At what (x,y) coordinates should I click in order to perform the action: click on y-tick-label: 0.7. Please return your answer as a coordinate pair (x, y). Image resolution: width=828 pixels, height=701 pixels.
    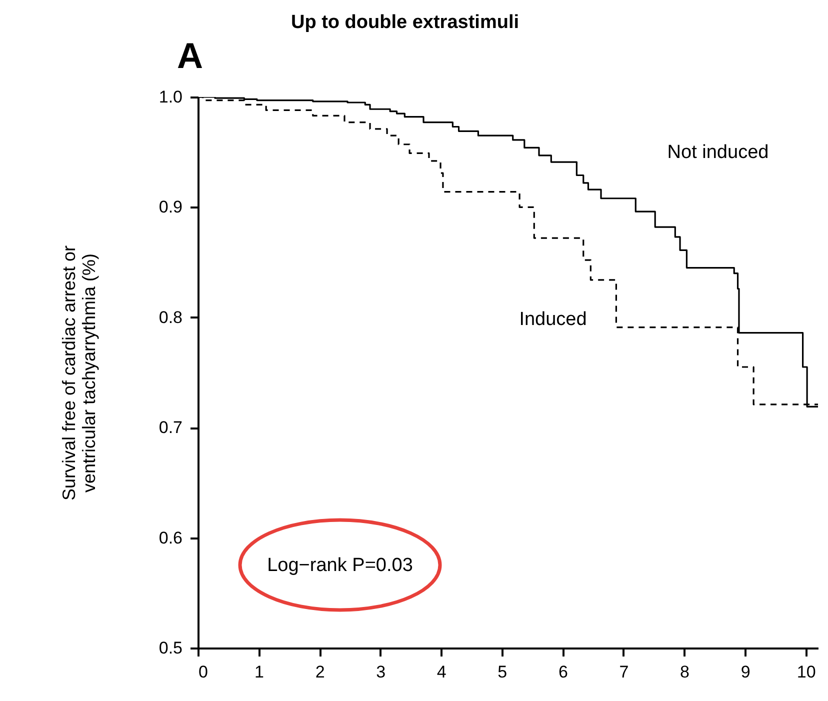
    Looking at the image, I should click on (170, 428).